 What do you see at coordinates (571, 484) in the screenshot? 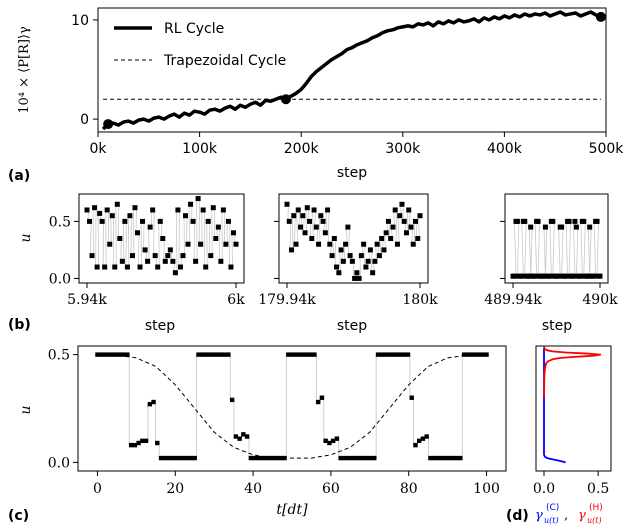
I see `panel-d-x-ticks: 0.0 0.5` at bounding box center [571, 484].